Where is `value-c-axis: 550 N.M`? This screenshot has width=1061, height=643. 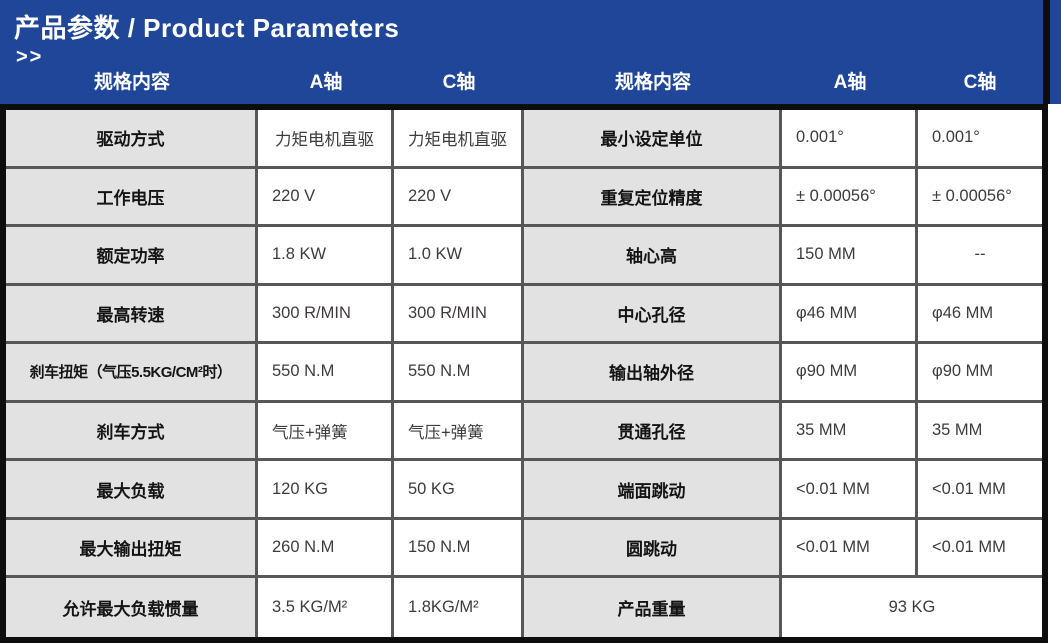
value-c-axis: 550 N.M is located at coordinates (459, 373).